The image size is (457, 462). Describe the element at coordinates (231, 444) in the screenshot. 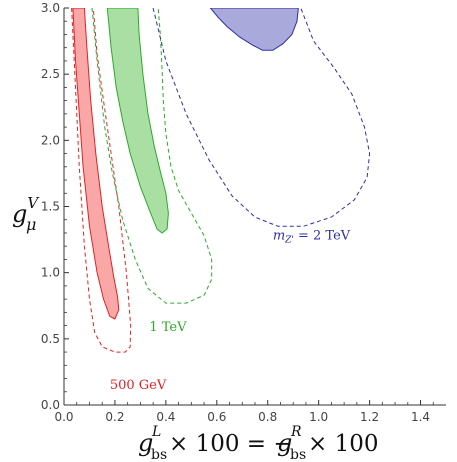

I see `x-label-middle: × 100 = −` at that location.